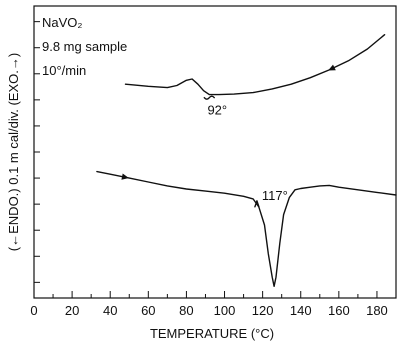  What do you see at coordinates (13, 152) in the screenshot?
I see `y-axis-title: (←ENDO.) 0.1 m cal/div. (EXO.→)` at bounding box center [13, 152].